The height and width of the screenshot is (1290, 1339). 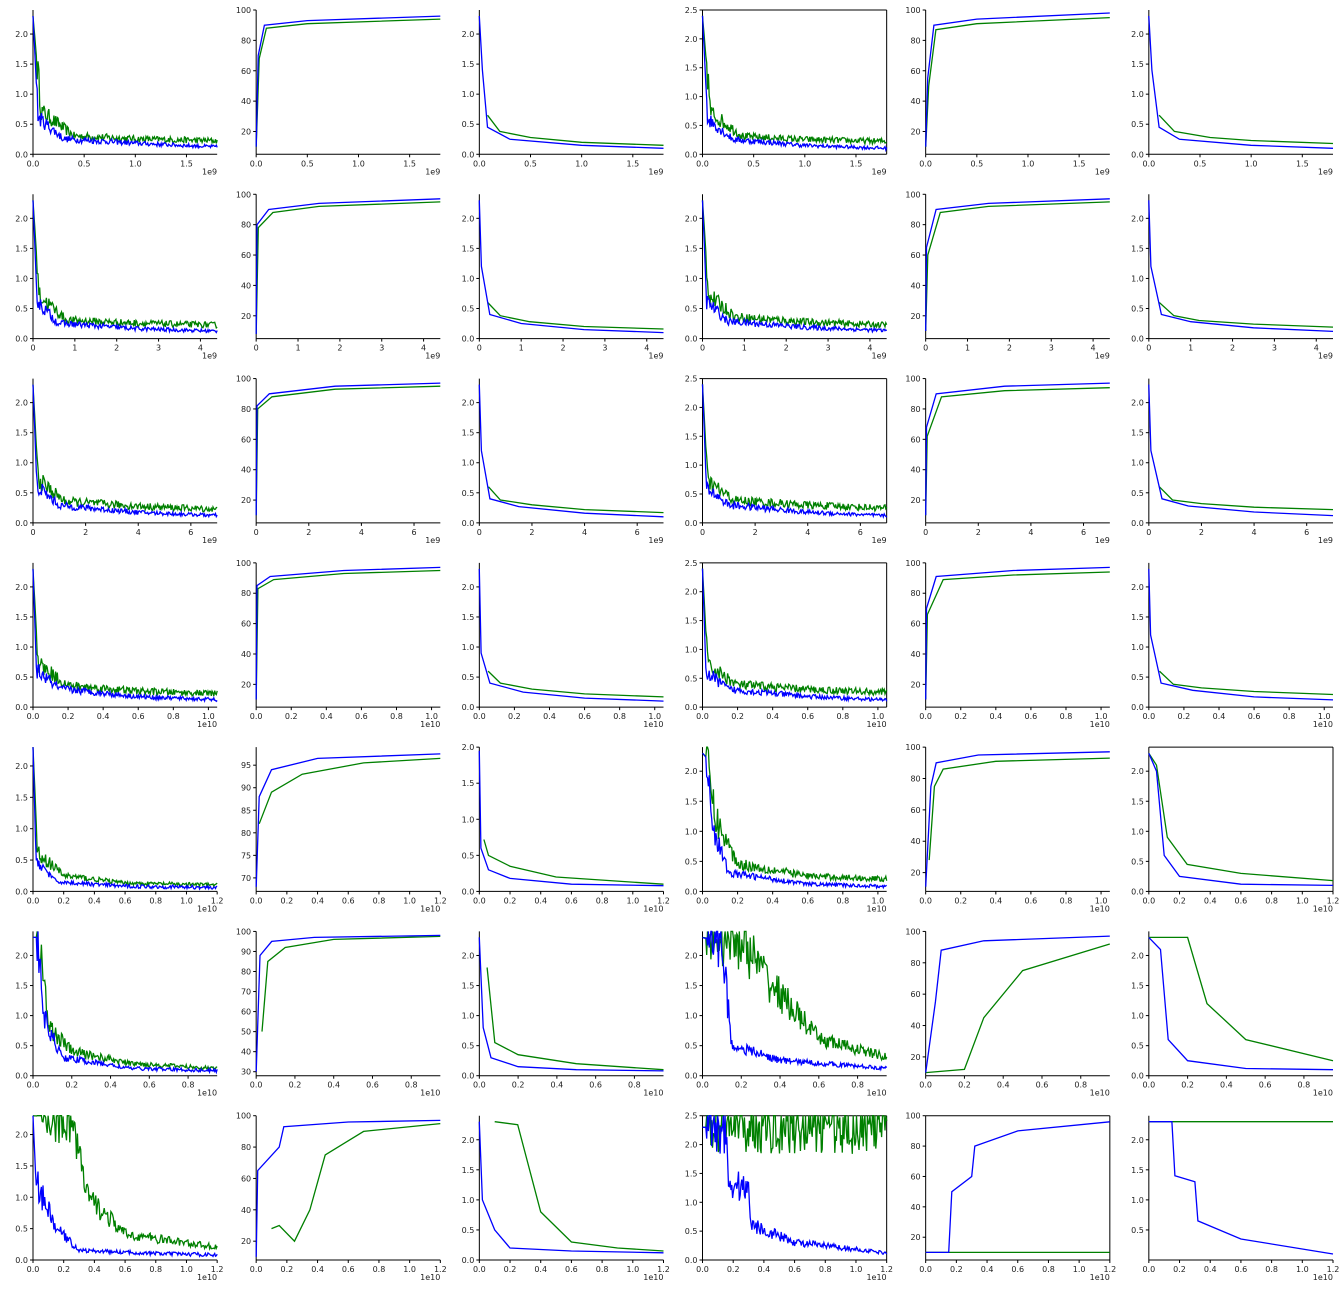 I want to click on x-tick-label: 6, so click(x=860, y=532).